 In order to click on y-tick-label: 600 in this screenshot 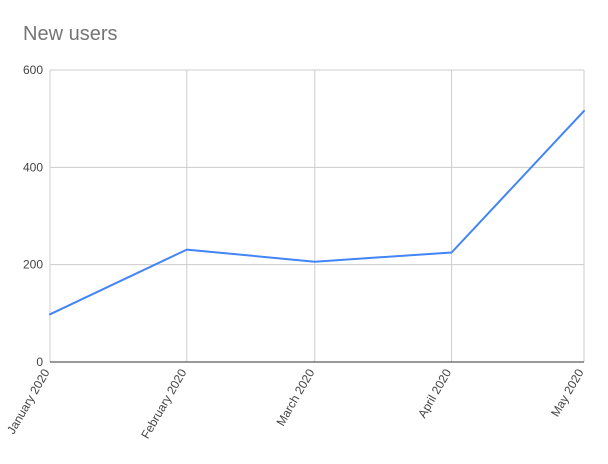, I will do `click(33, 70)`.